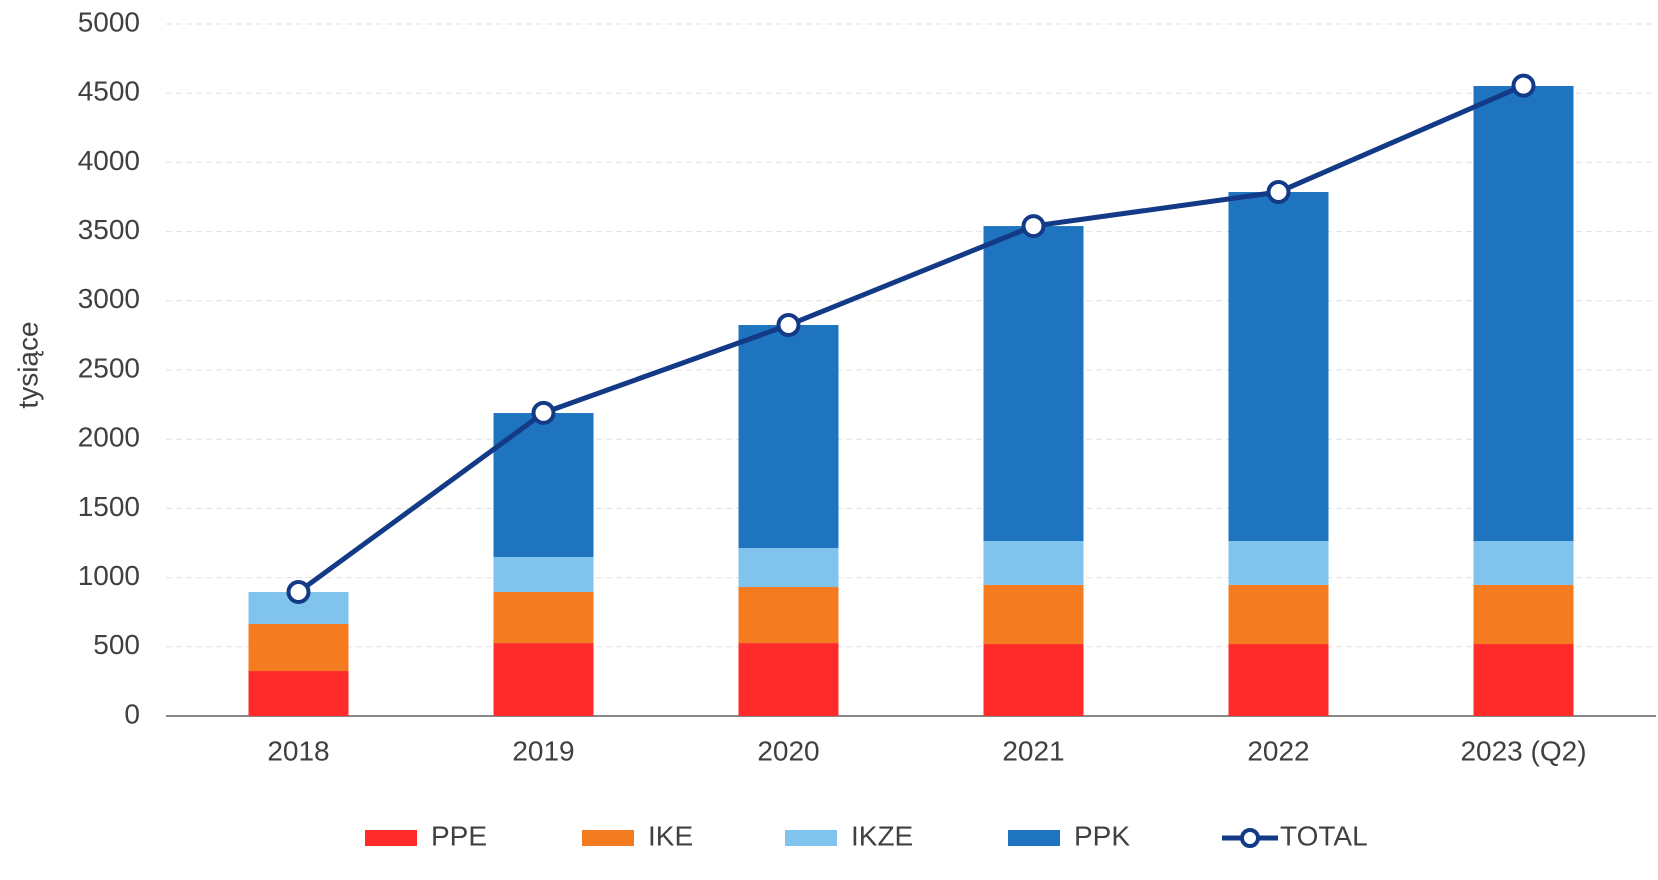  I want to click on y-tick-label: 500, so click(116, 644).